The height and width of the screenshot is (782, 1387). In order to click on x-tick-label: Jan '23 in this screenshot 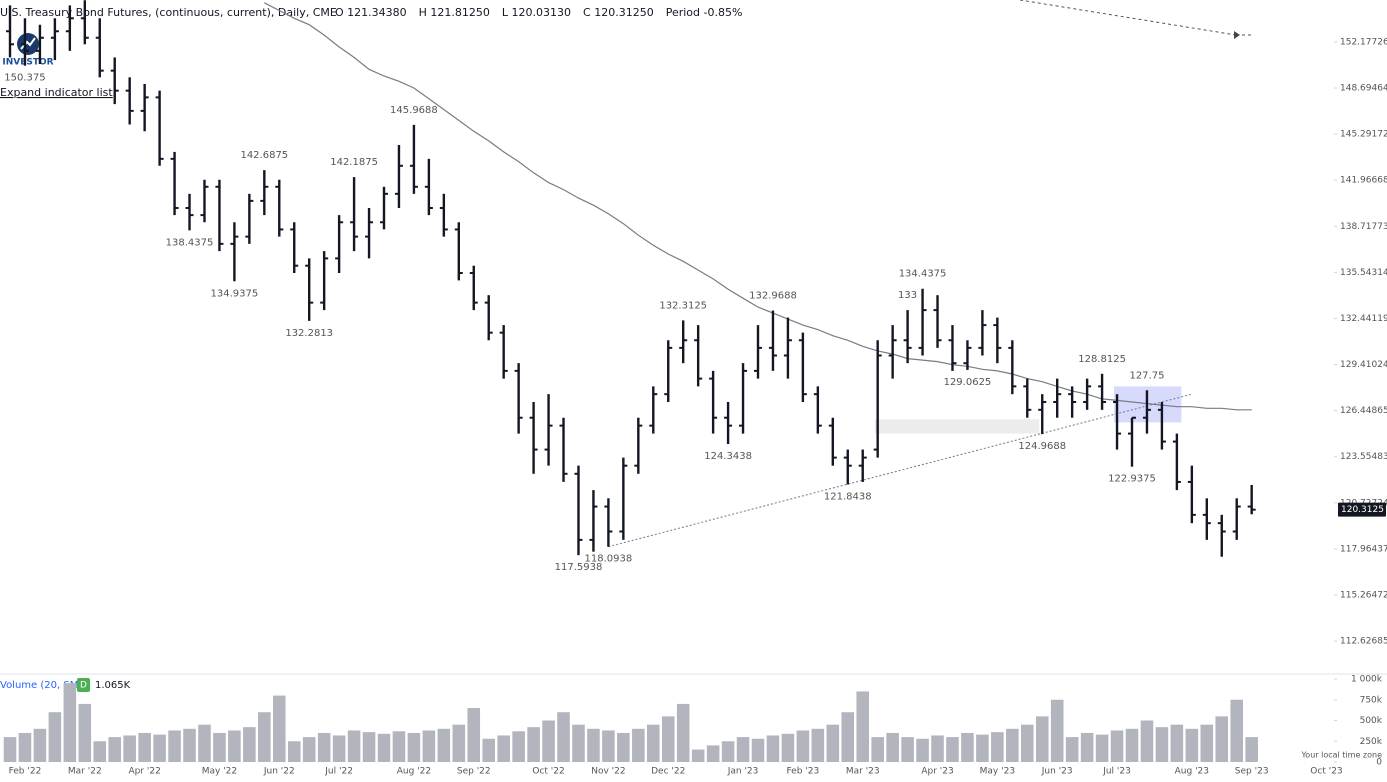, I will do `click(743, 772)`.